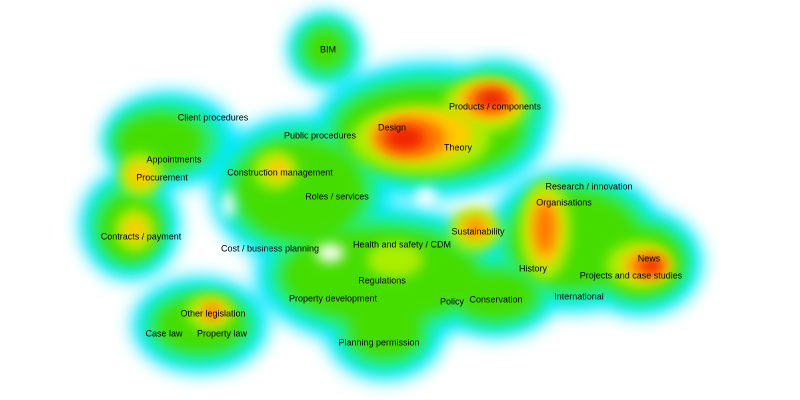  Describe the element at coordinates (280, 172) in the screenshot. I see `label-construction-management: Construction management` at that location.